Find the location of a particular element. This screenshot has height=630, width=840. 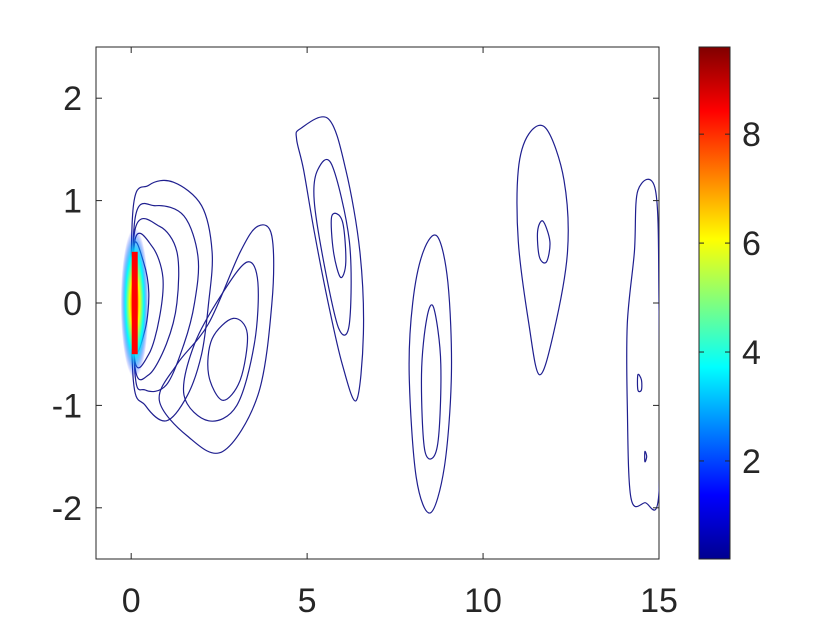

colorbar-tick-label: 4 is located at coordinates (751, 353).